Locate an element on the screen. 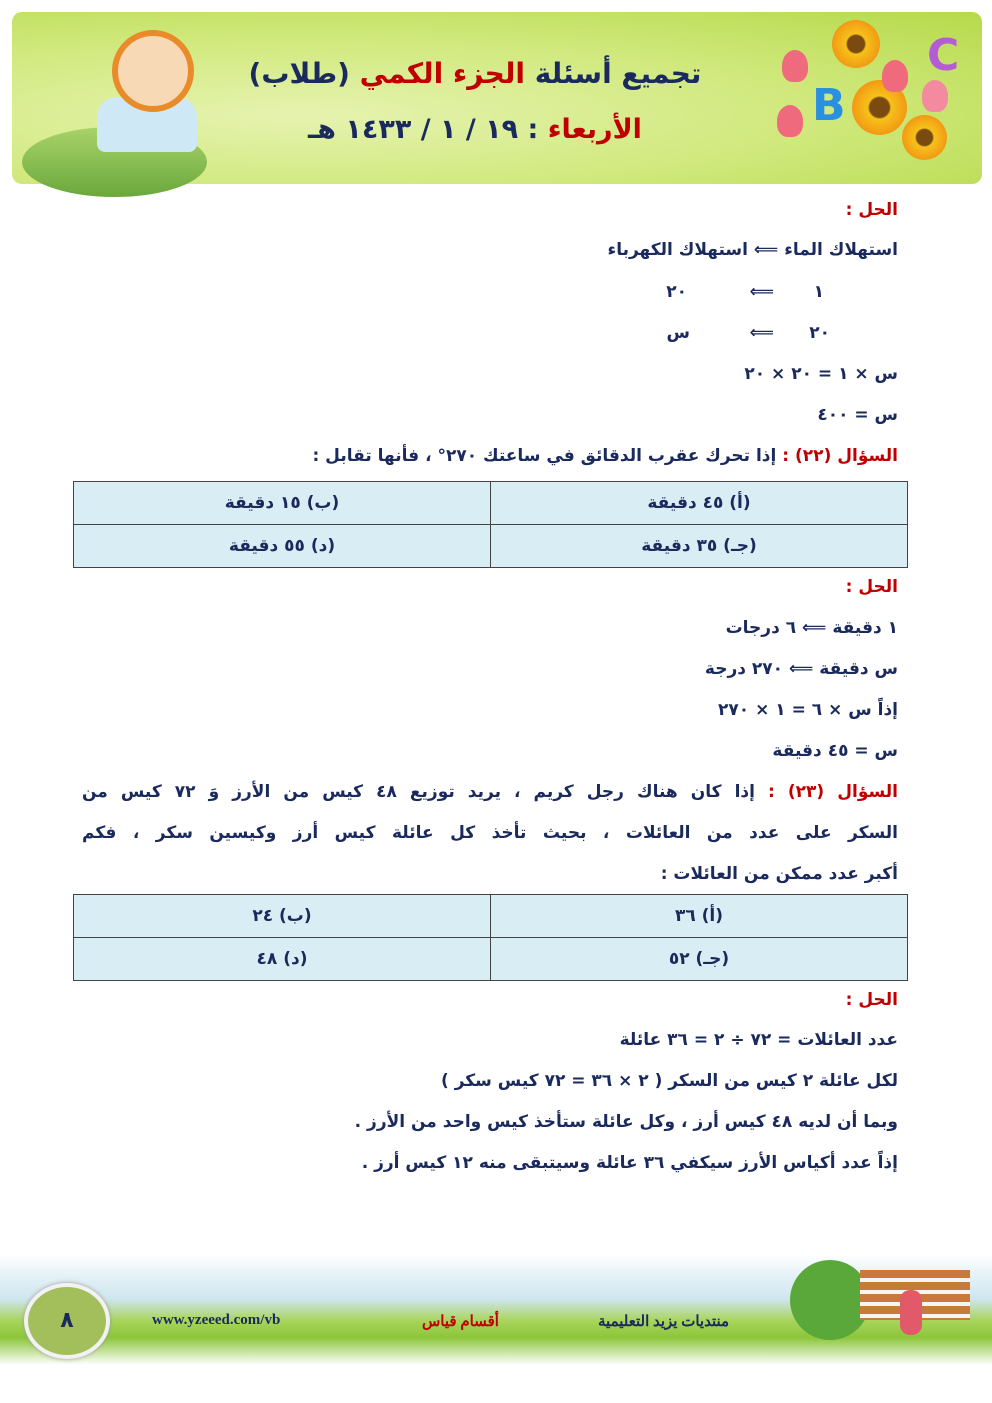  option-c: (جـ) ٥٢ is located at coordinates (699, 959).